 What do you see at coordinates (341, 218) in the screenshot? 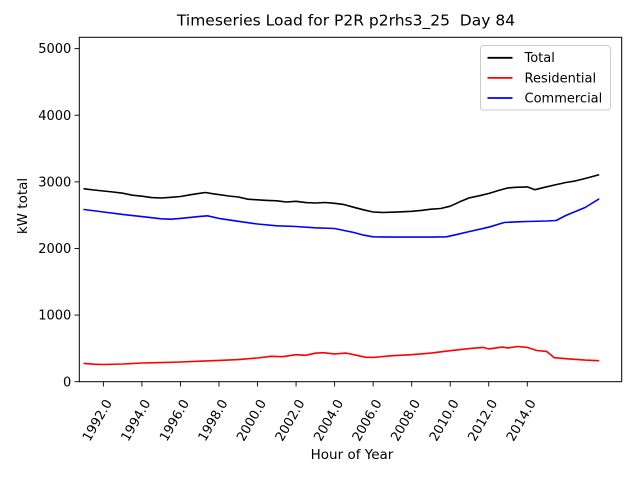
I see `series-line-commercial` at bounding box center [341, 218].